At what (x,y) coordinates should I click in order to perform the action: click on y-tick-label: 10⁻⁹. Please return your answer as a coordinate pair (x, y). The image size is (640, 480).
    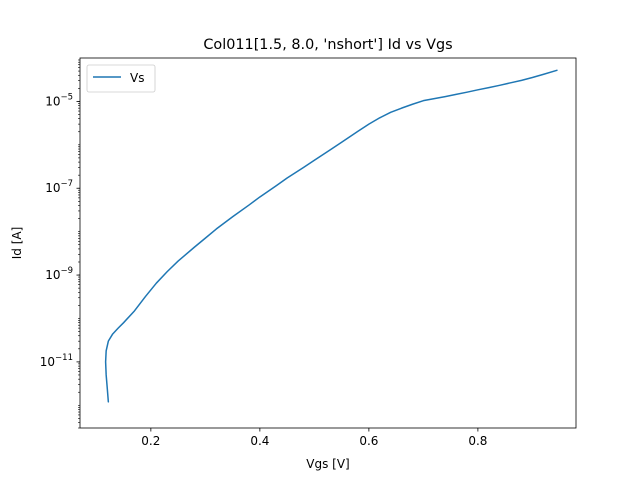
    Looking at the image, I should click on (59, 274).